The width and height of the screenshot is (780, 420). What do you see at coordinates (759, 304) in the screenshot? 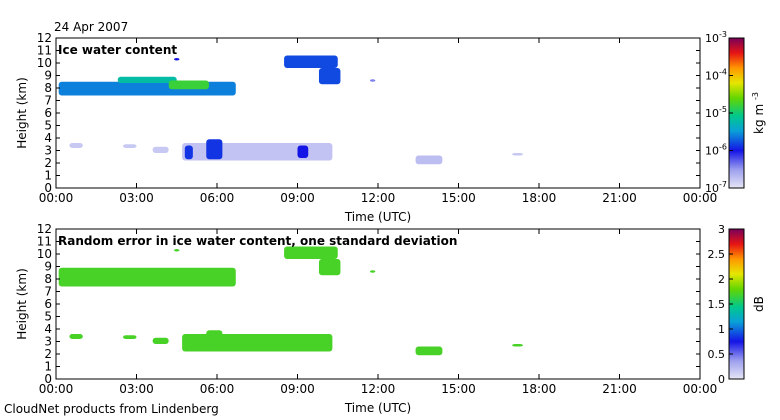
I see `colorbar-unit-label: dB` at bounding box center [759, 304].